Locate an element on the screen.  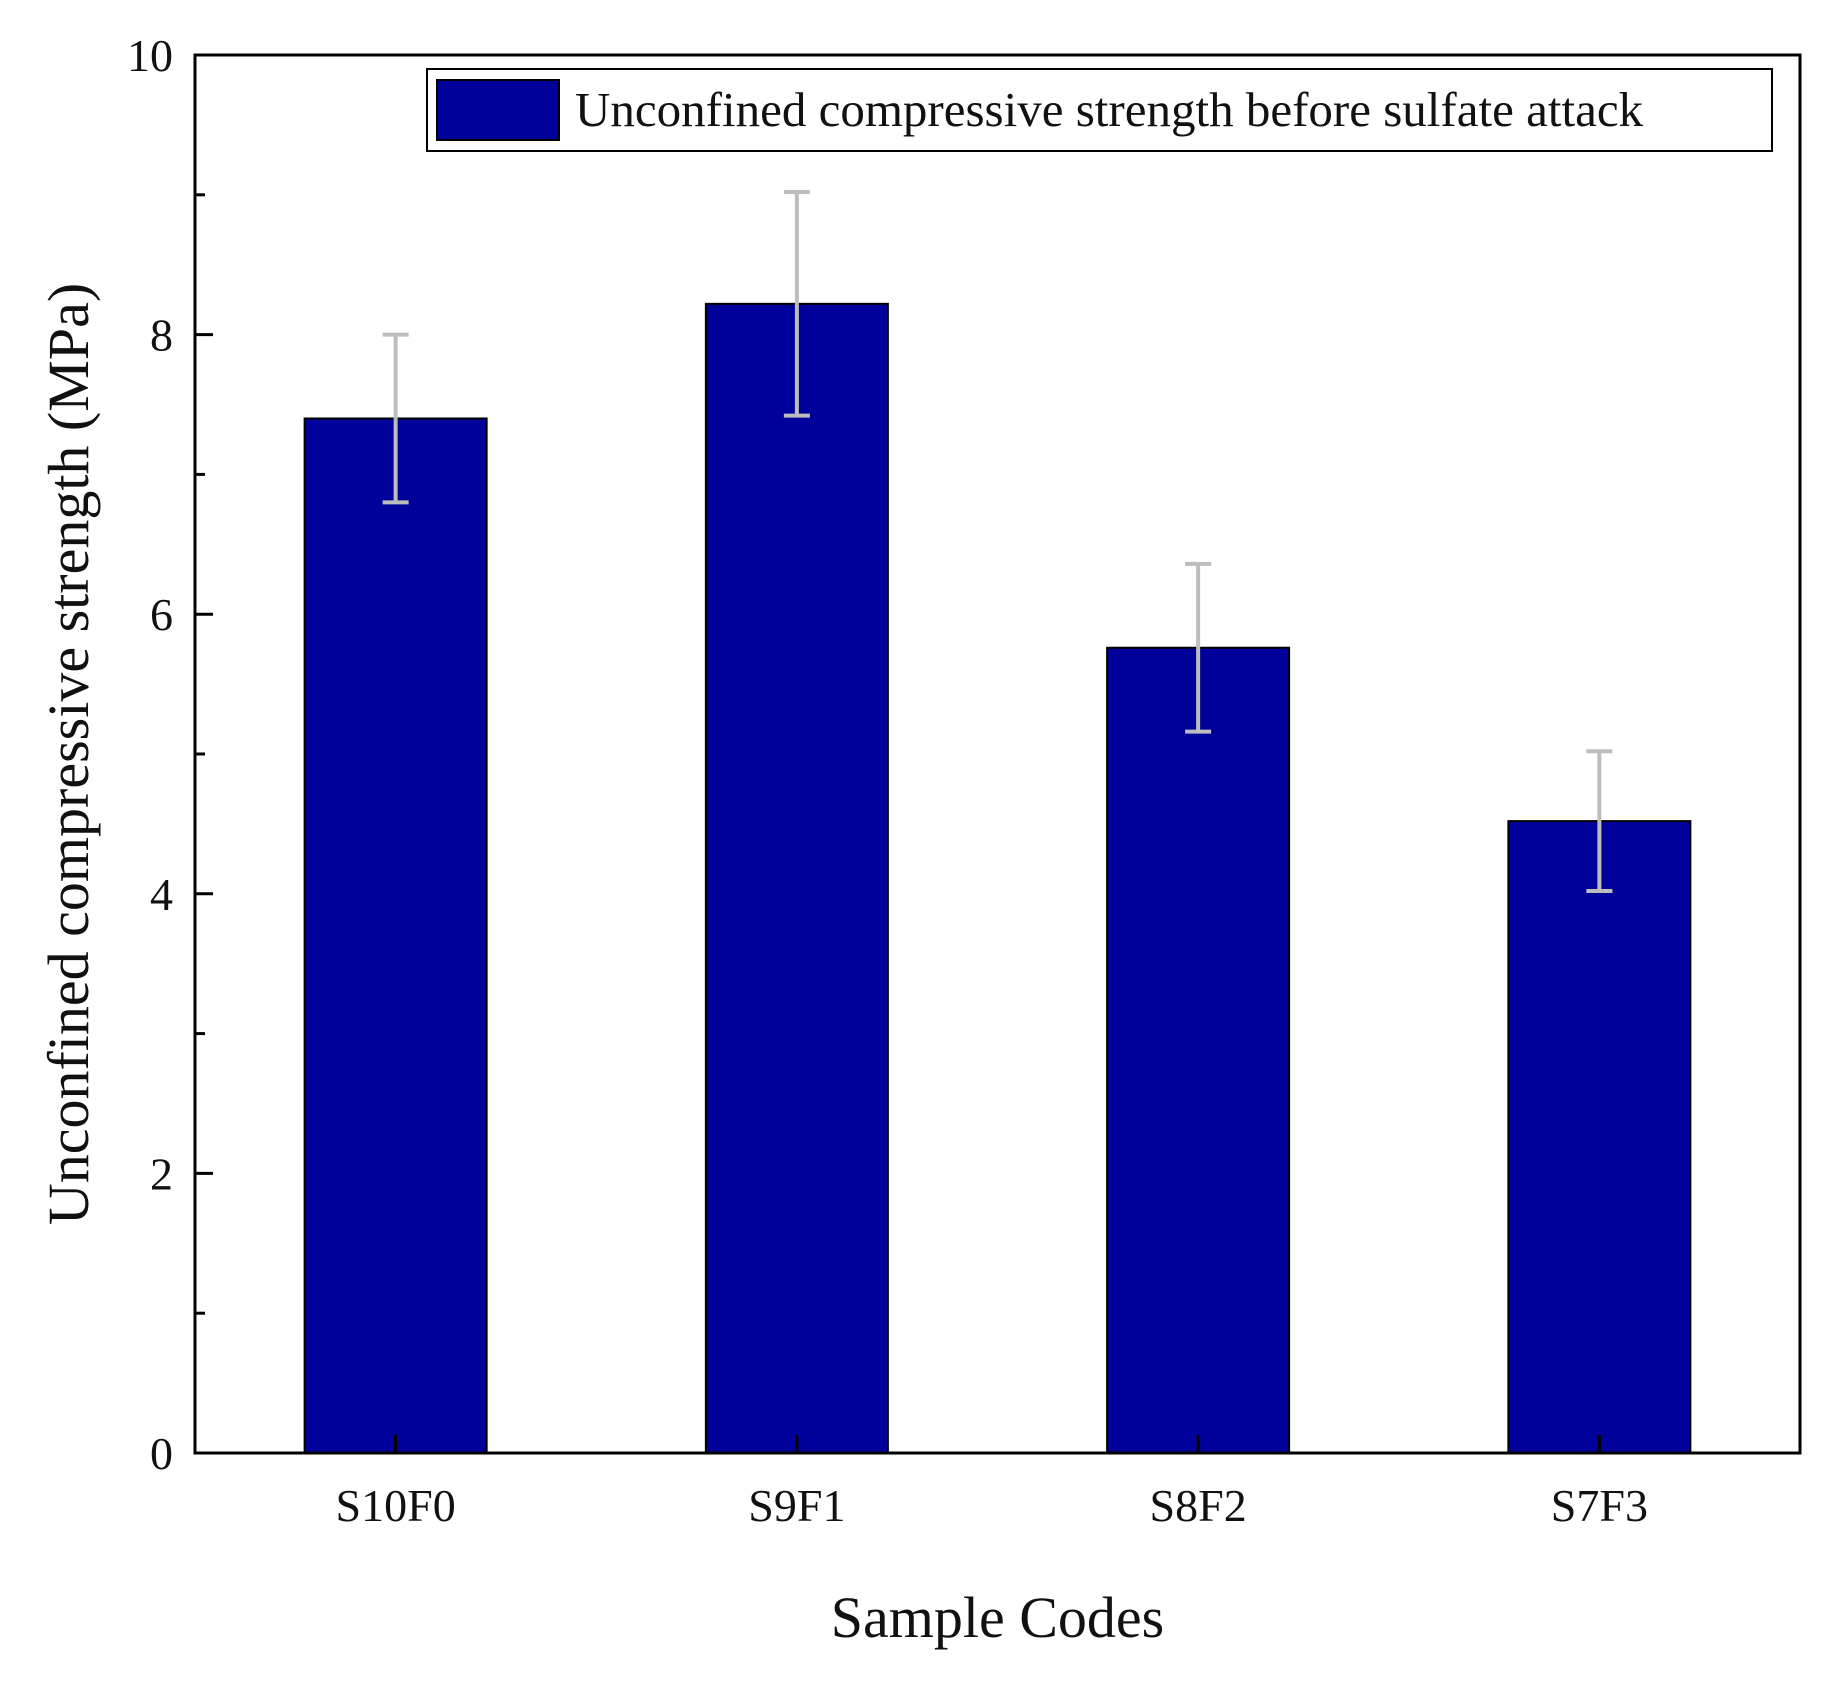
x-tick-labels: S10F0 S9F1 S8F2 S7F3 is located at coordinates (992, 1505).